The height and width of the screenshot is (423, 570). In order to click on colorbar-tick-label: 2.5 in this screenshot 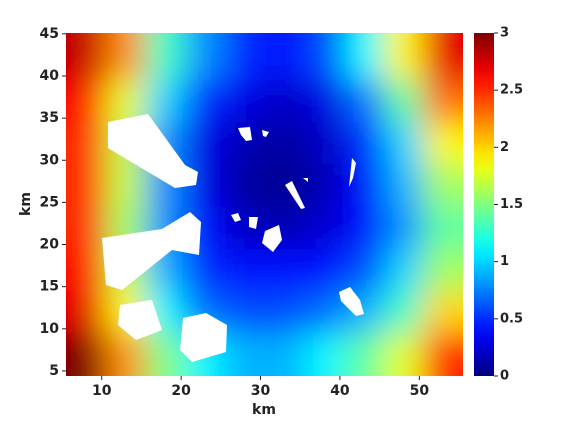, I will do `click(511, 90)`.